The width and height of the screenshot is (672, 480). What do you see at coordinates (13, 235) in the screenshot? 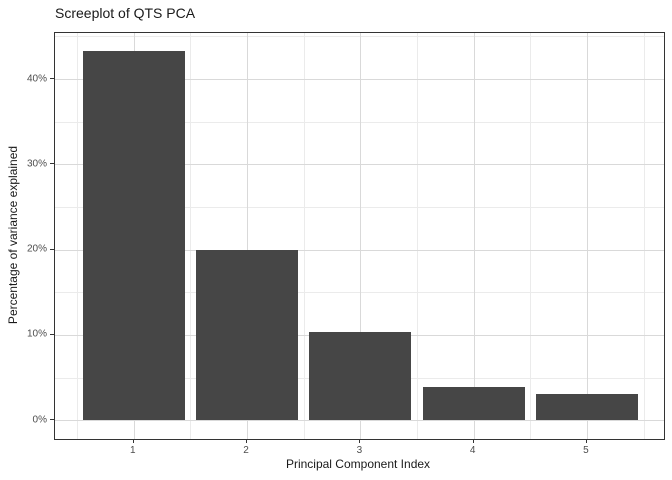
I see `y-axis-title: Percentage of variance explained` at bounding box center [13, 235].